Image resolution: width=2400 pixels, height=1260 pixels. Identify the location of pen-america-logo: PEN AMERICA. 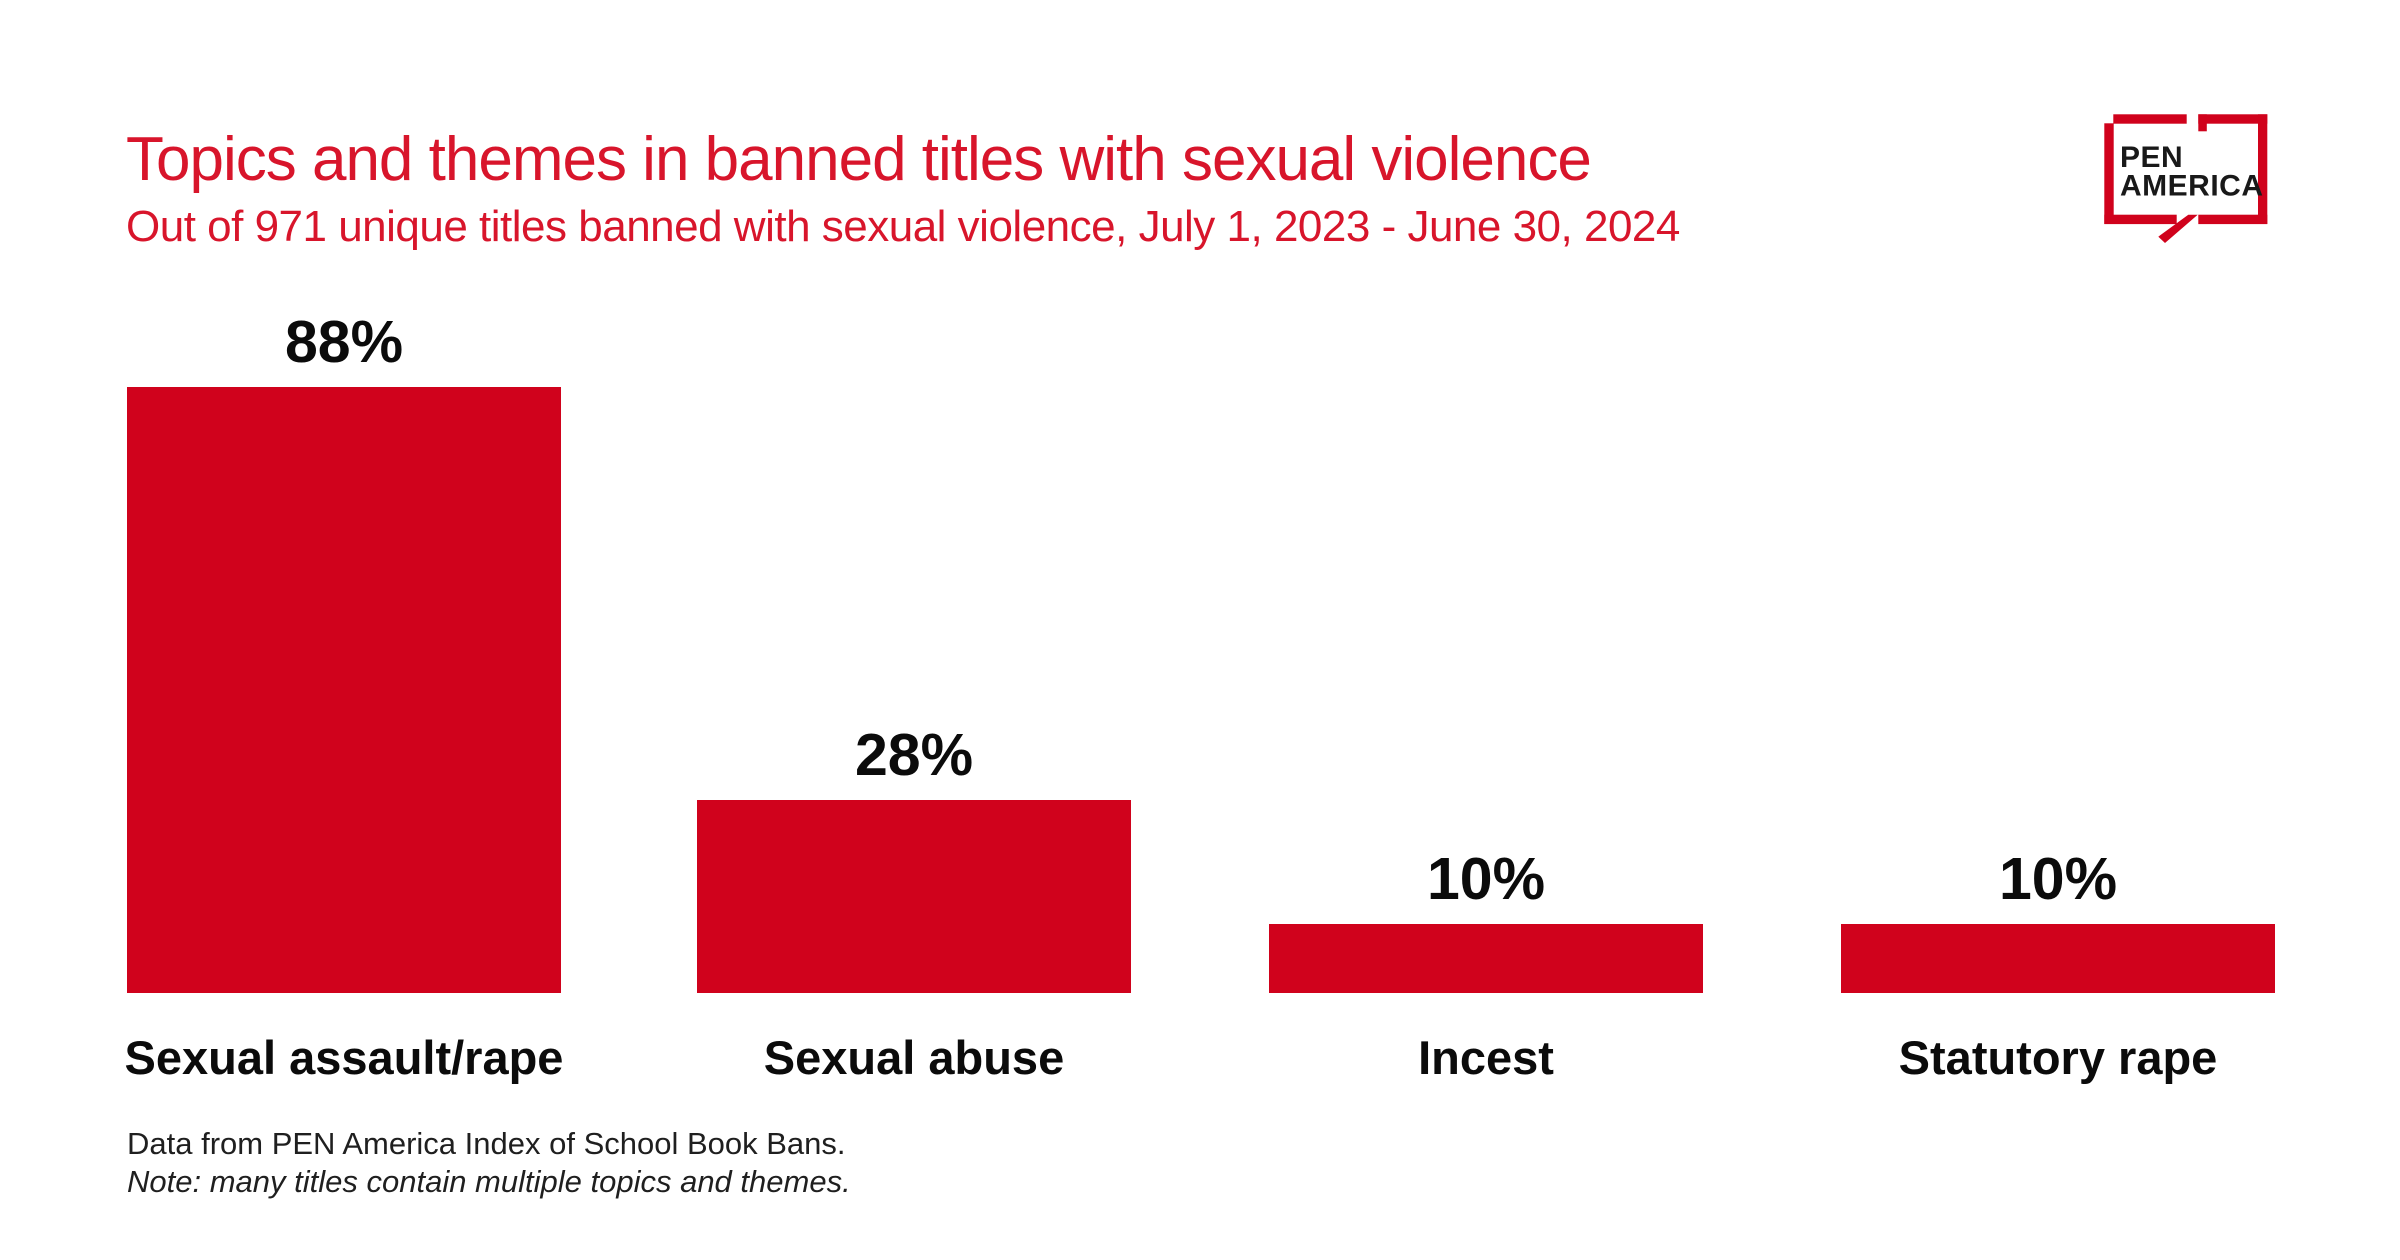
(2185, 180).